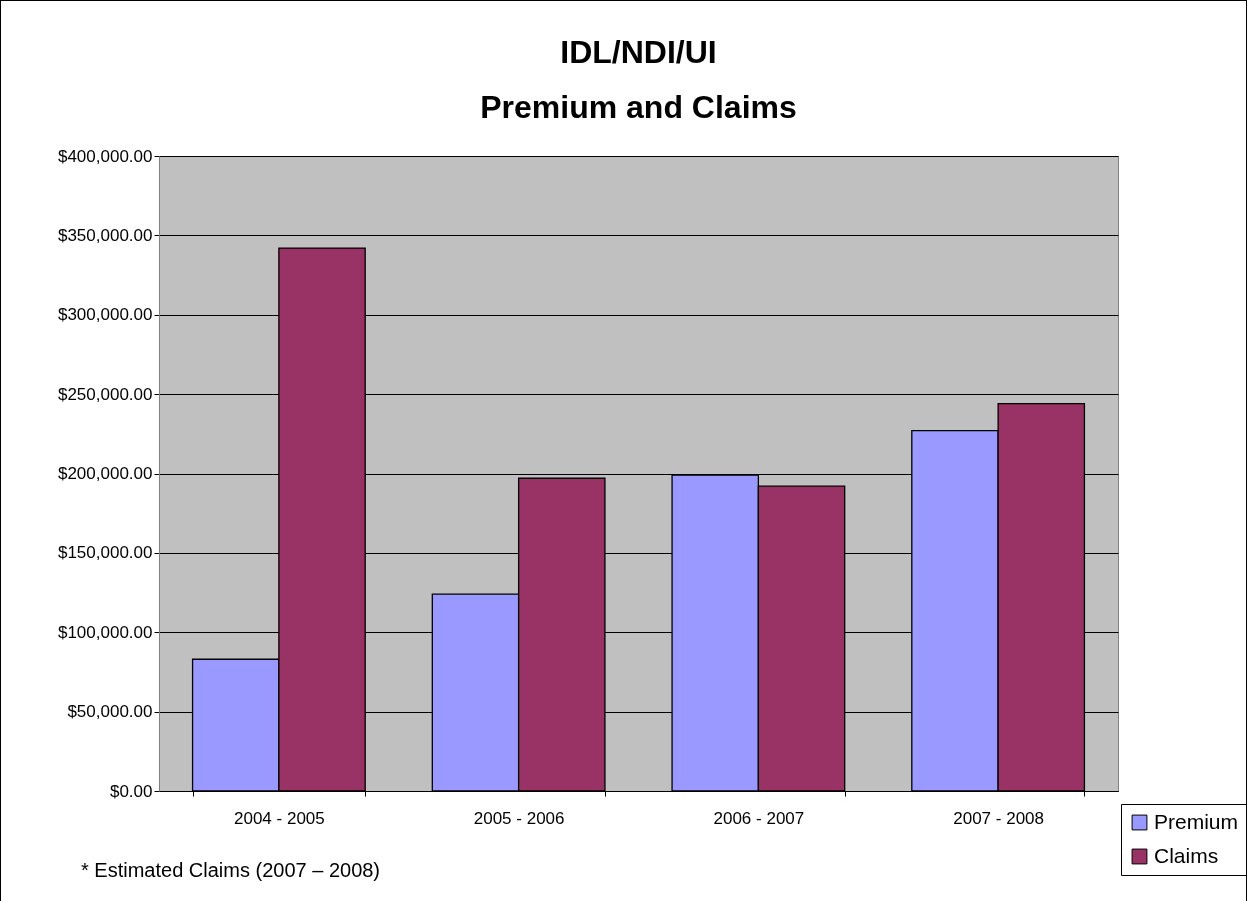 The width and height of the screenshot is (1247, 901). Describe the element at coordinates (105, 394) in the screenshot. I see `y-tick-label: $250,000.00` at that location.